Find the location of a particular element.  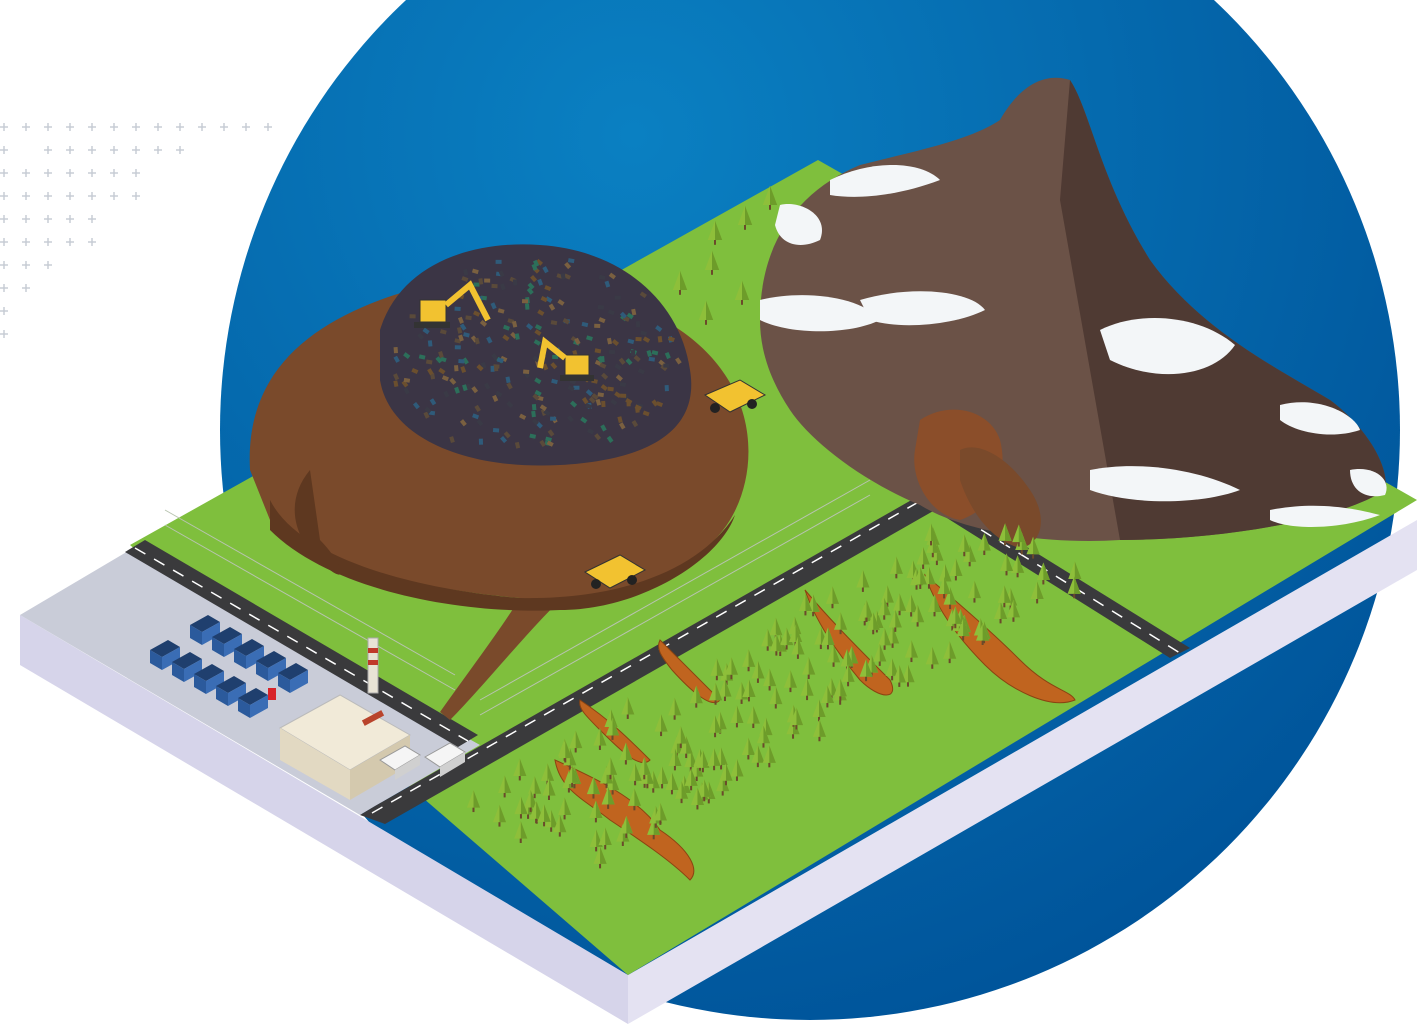

waste-bins is located at coordinates (229, 666).